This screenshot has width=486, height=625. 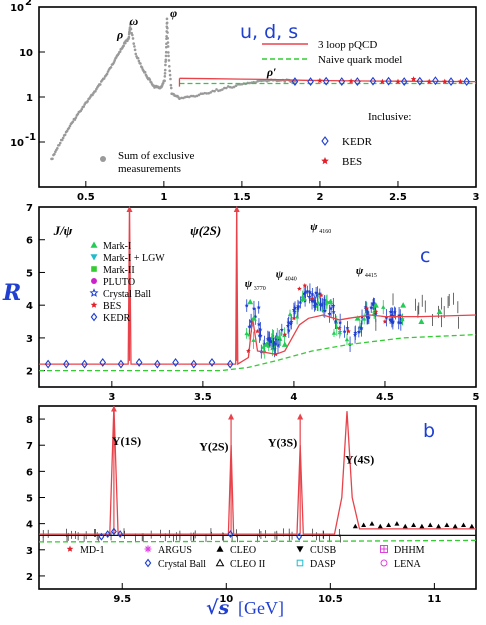 What do you see at coordinates (260, 289) in the screenshot?
I see `resonance-label-sub: 3770` at bounding box center [260, 289].